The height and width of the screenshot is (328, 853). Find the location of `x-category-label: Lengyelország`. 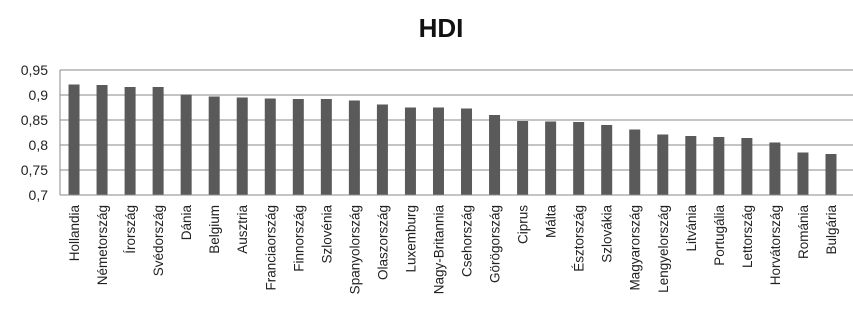

x-category-label: Lengyelország is located at coordinates (663, 249).